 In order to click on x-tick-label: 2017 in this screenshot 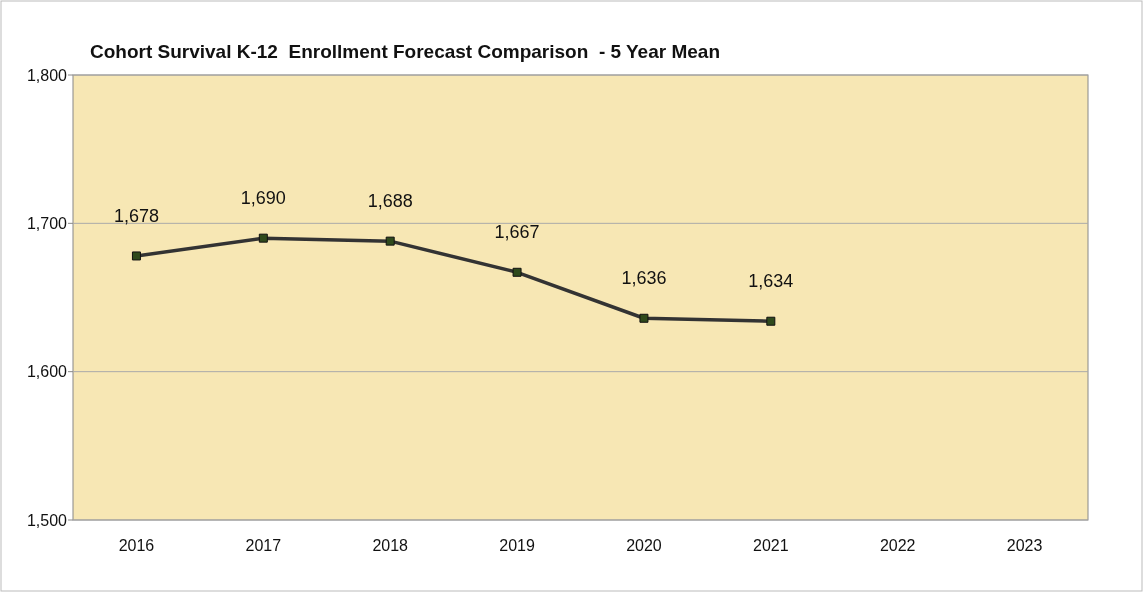, I will do `click(263, 545)`.